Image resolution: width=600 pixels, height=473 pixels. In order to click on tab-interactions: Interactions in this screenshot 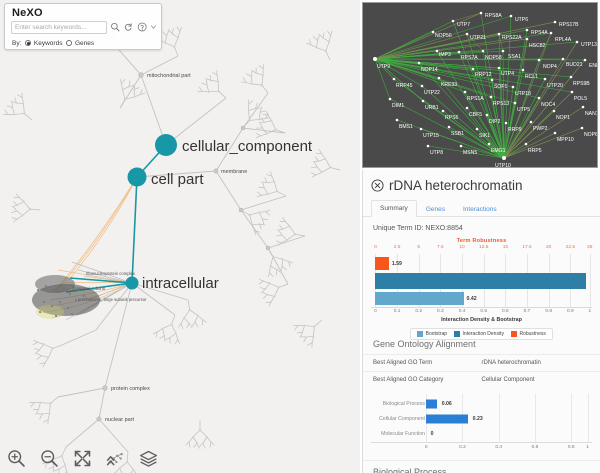, I will do `click(479, 209)`.